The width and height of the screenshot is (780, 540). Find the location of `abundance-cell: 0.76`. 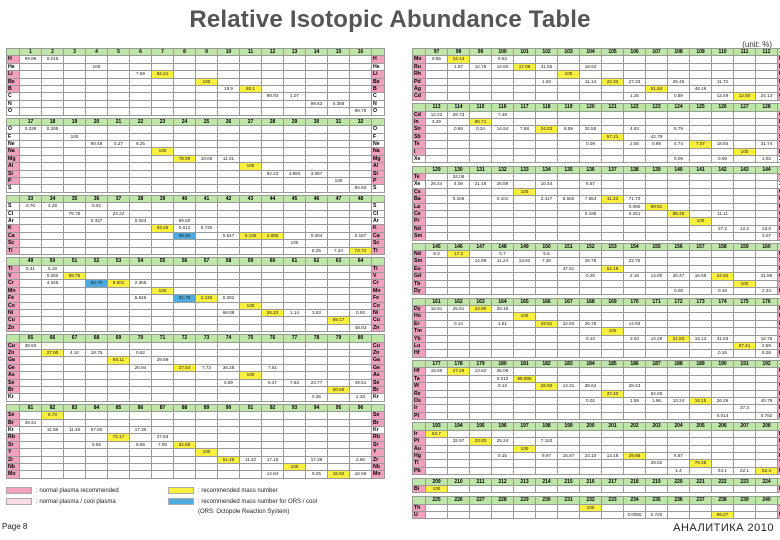

abundance-cell: 0.76 is located at coordinates (30, 206).